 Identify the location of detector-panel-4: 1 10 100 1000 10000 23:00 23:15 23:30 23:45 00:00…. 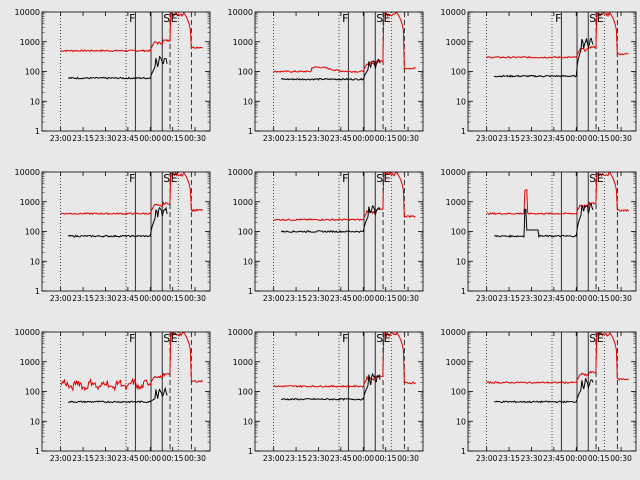
(108, 240).